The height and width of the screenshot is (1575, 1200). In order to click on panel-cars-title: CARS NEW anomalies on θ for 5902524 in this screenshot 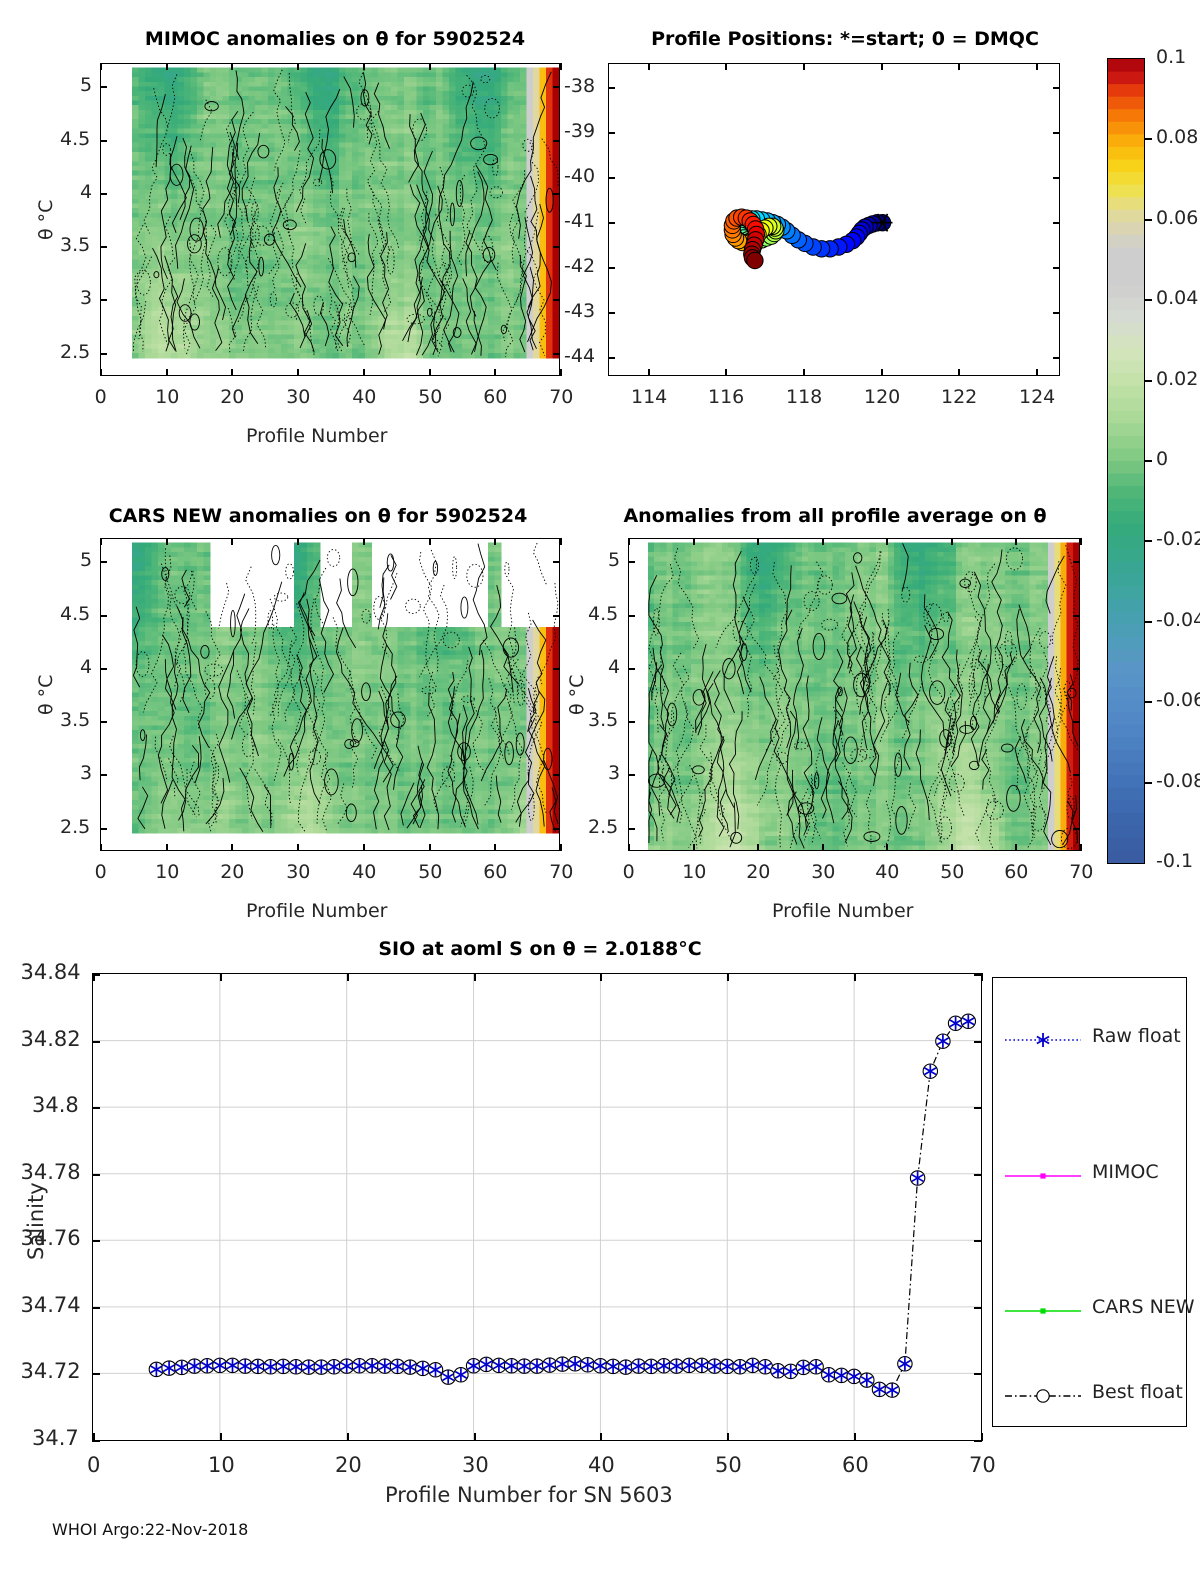, I will do `click(318, 516)`.